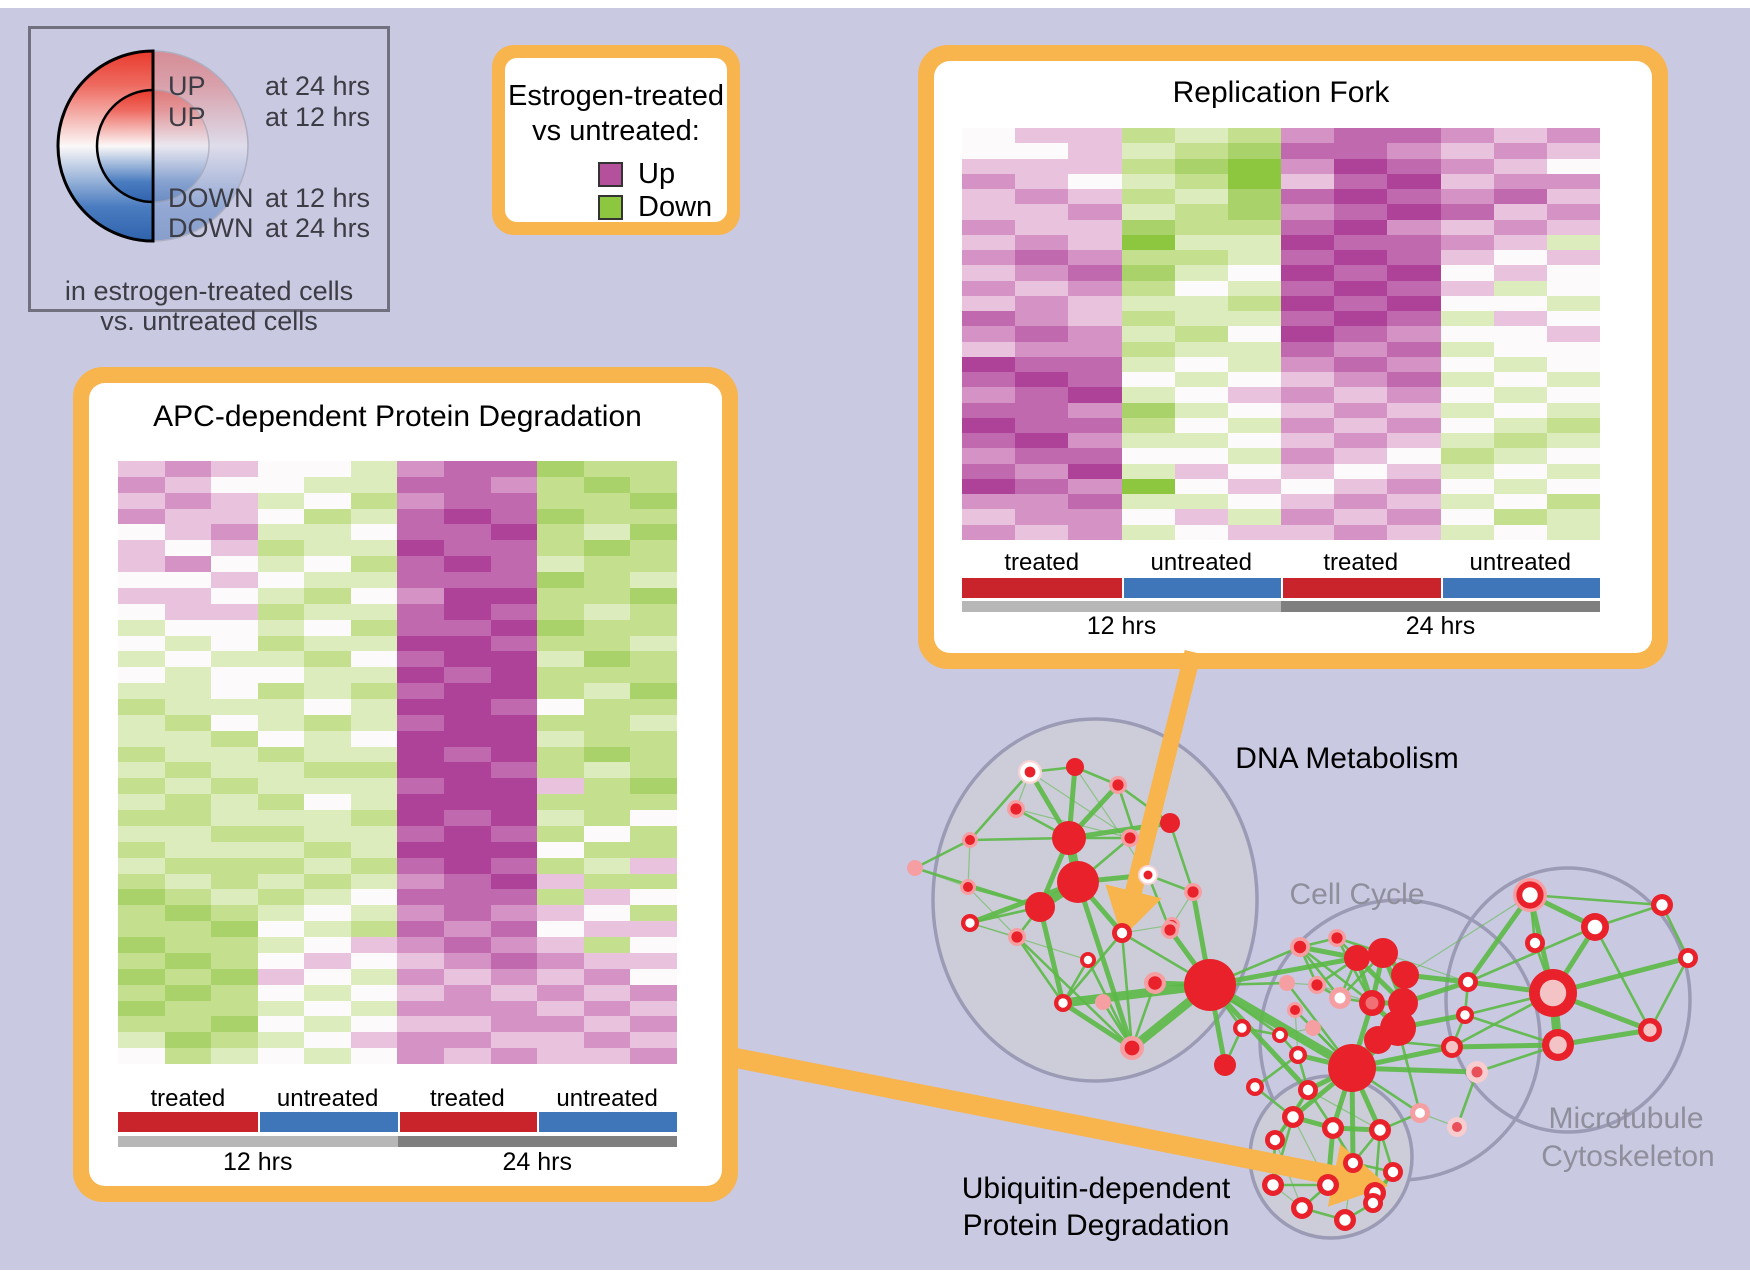 The width and height of the screenshot is (1750, 1279). I want to click on network-node-ringpink, so click(1530, 895).